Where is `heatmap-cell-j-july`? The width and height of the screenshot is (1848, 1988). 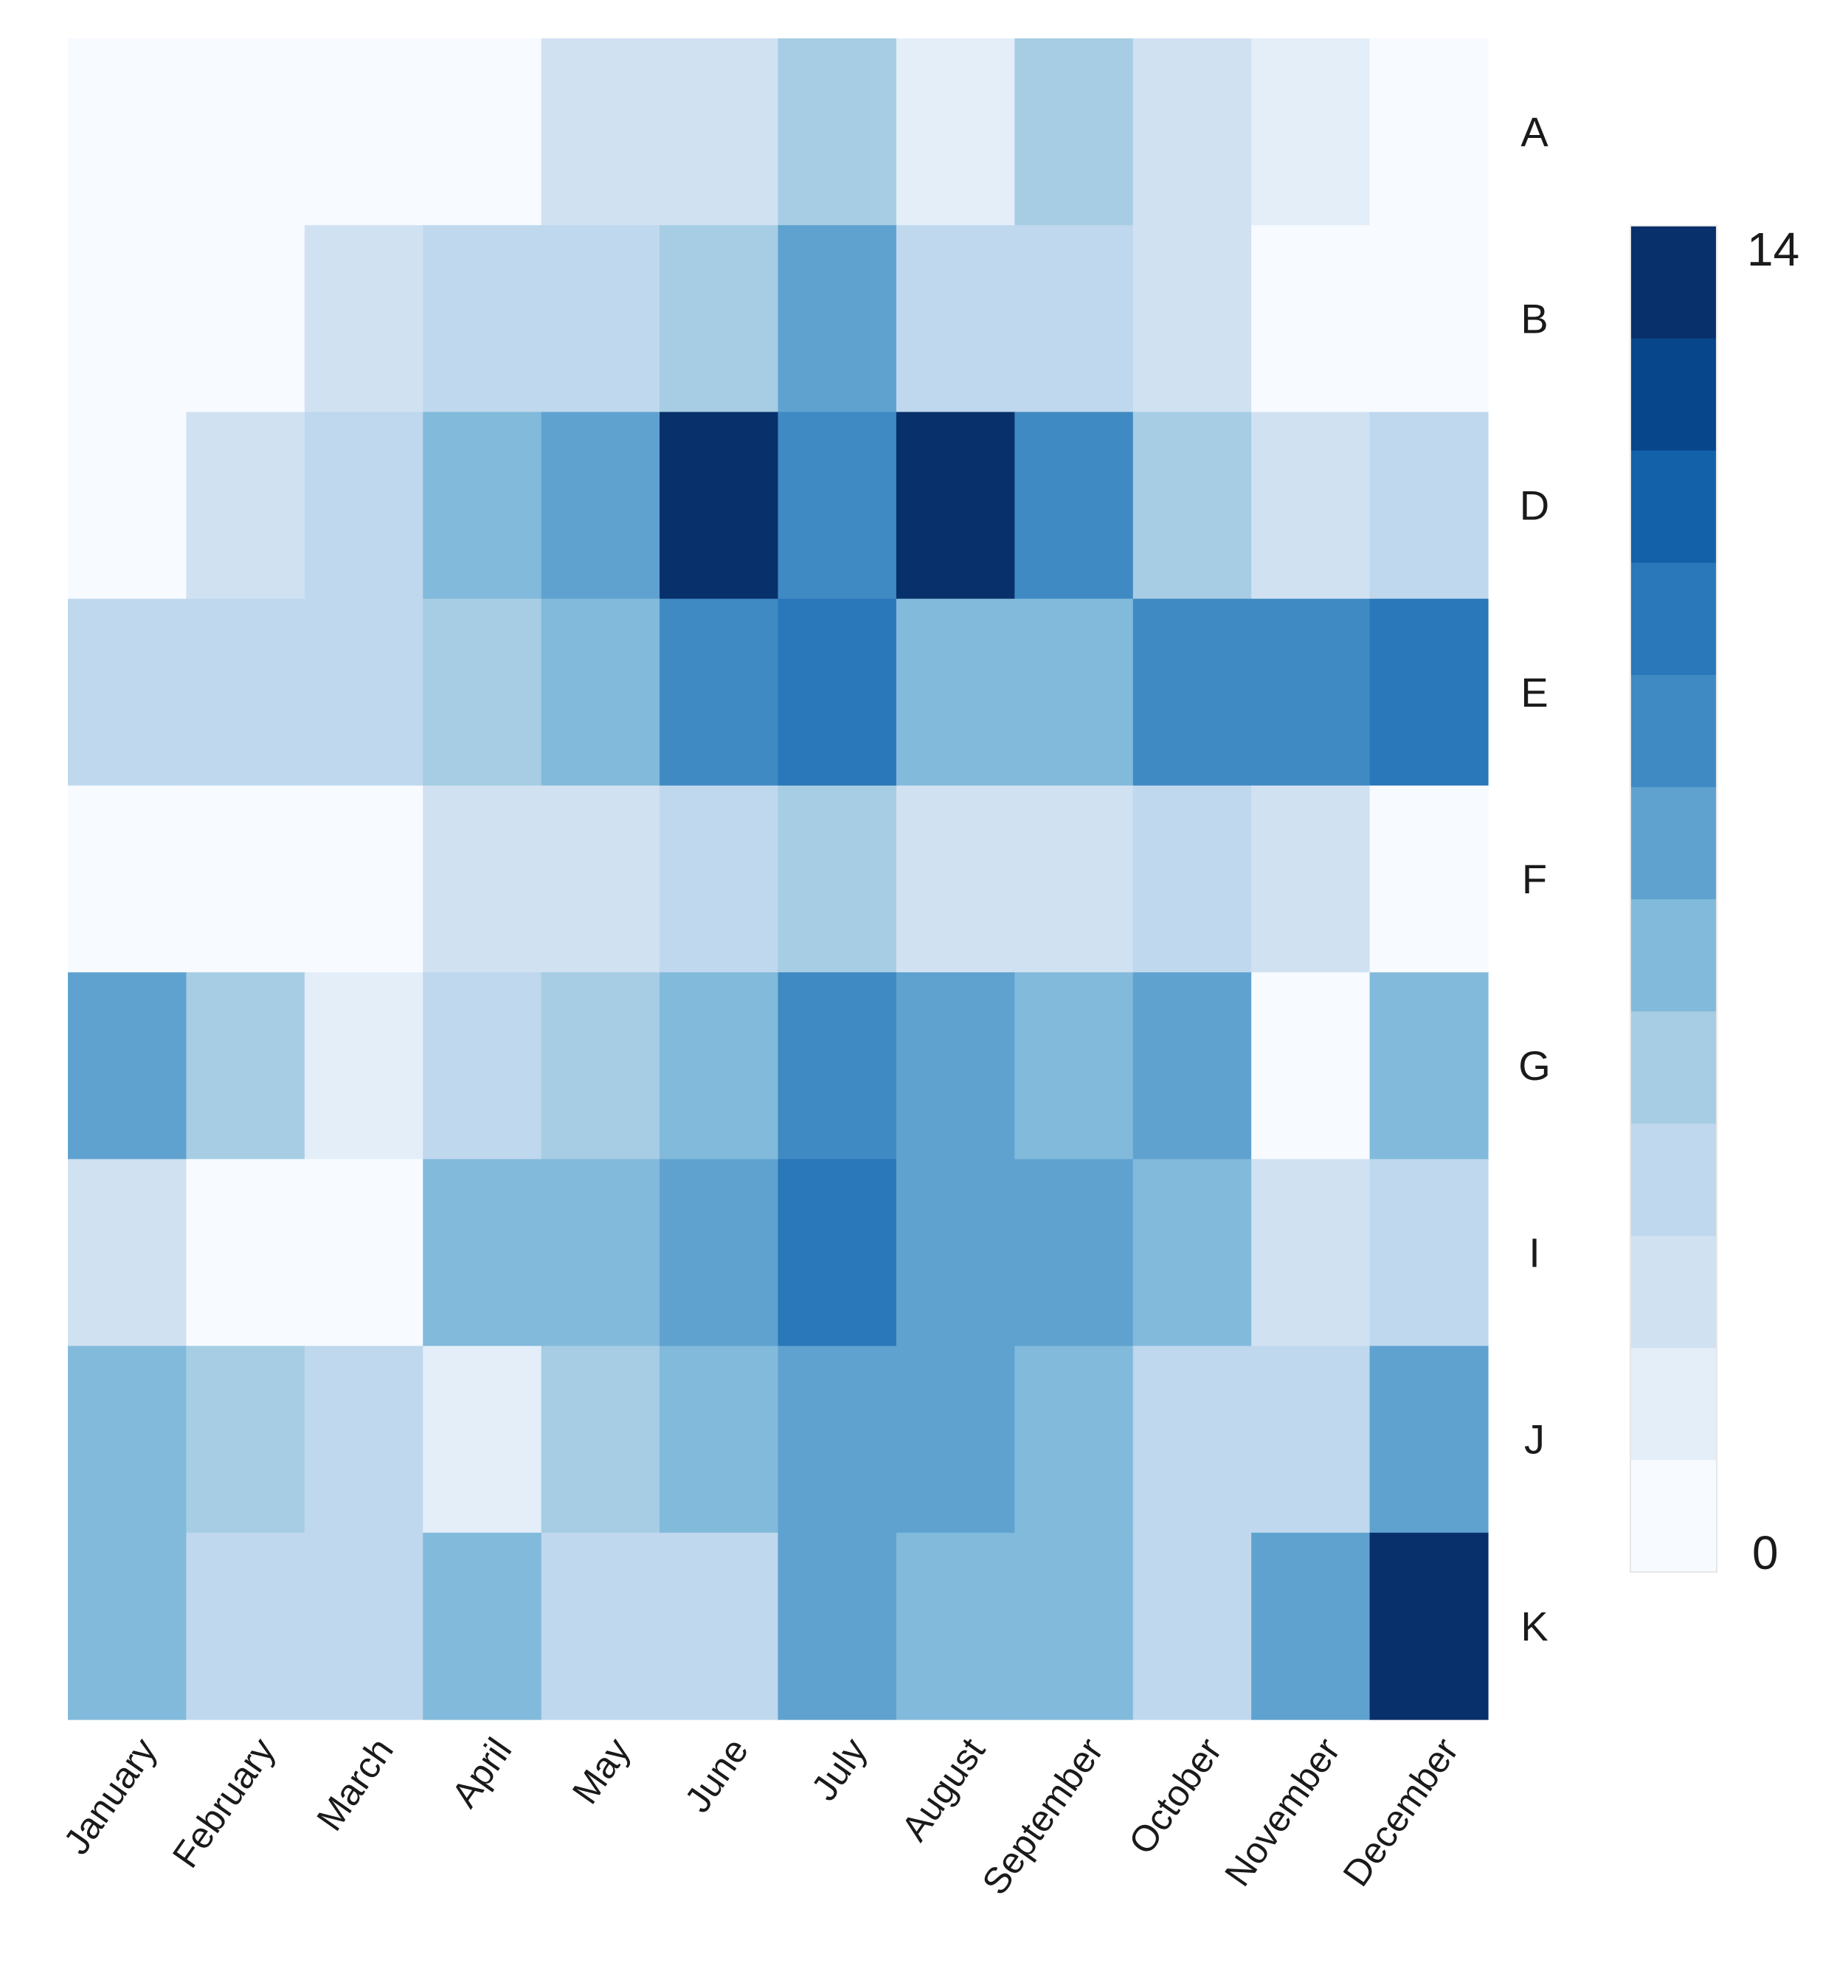
heatmap-cell-j-july is located at coordinates (837, 1439).